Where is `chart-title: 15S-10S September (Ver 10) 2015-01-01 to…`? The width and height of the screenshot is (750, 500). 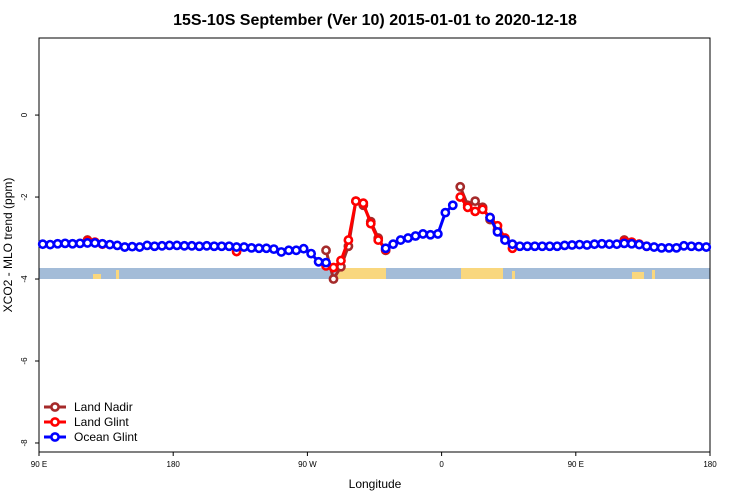
chart-title: 15S-10S September (Ver 10) 2015-01-01 to… is located at coordinates (375, 20).